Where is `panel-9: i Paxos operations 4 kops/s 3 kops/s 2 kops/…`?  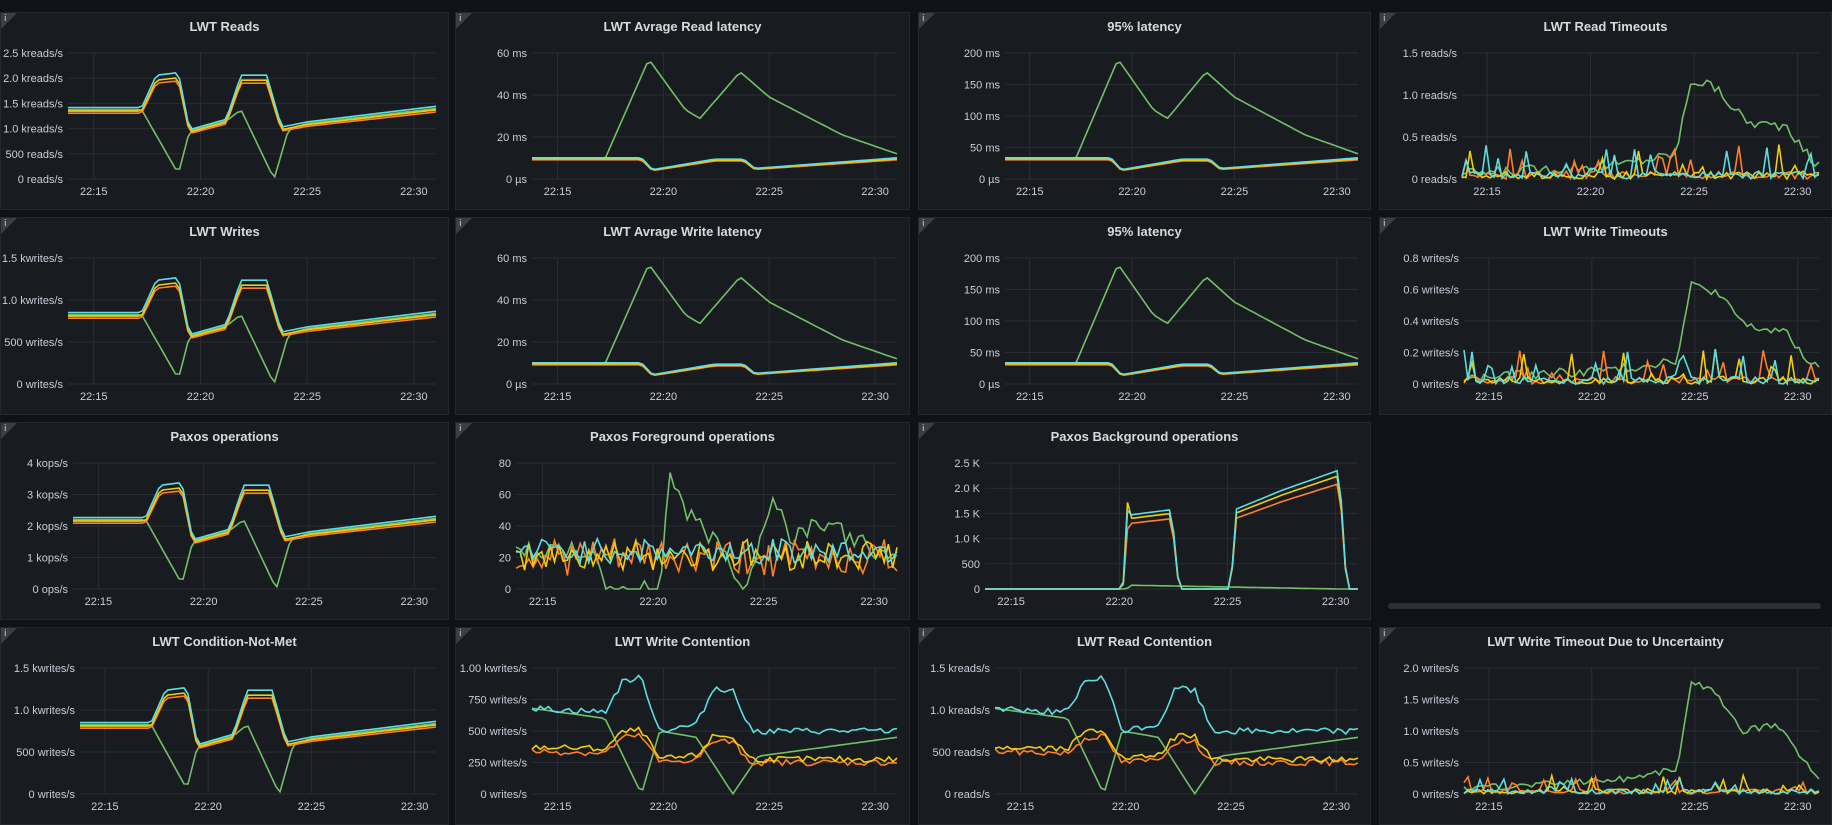 panel-9: i Paxos operations 4 kops/s 3 kops/s 2 kops/… is located at coordinates (224, 521).